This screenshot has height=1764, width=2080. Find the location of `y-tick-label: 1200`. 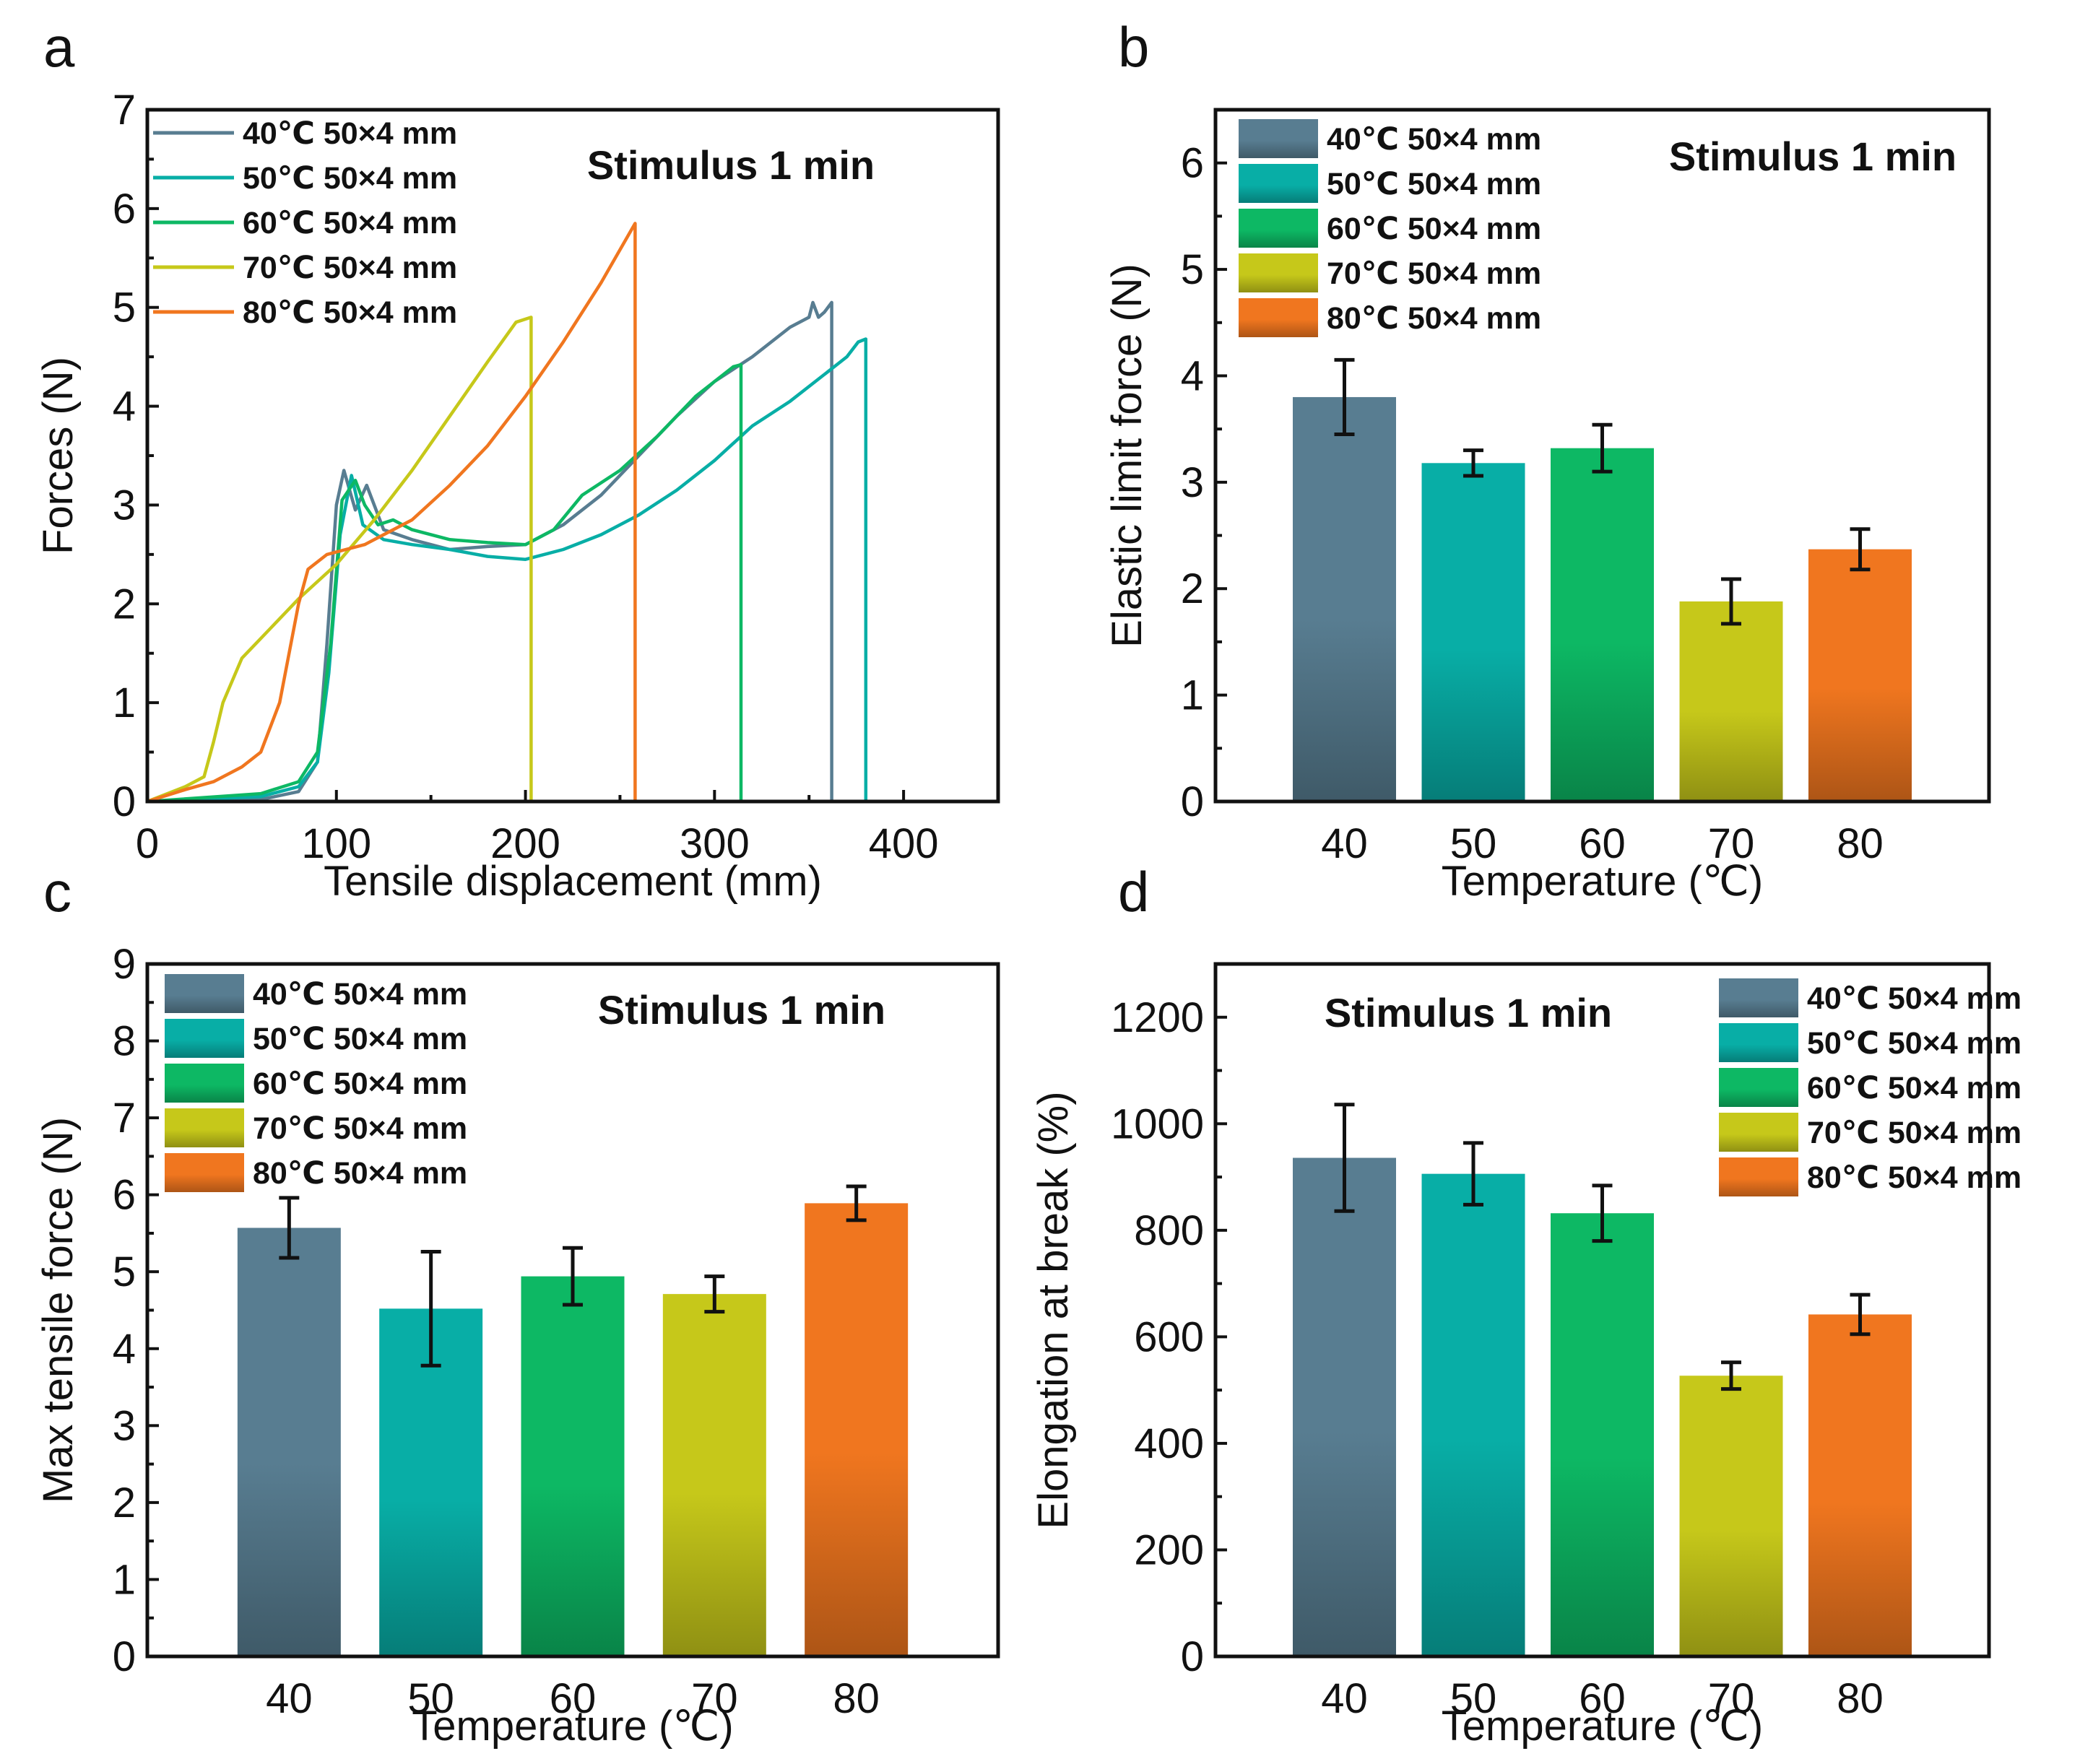

y-tick-label: 1200 is located at coordinates (1157, 1017).